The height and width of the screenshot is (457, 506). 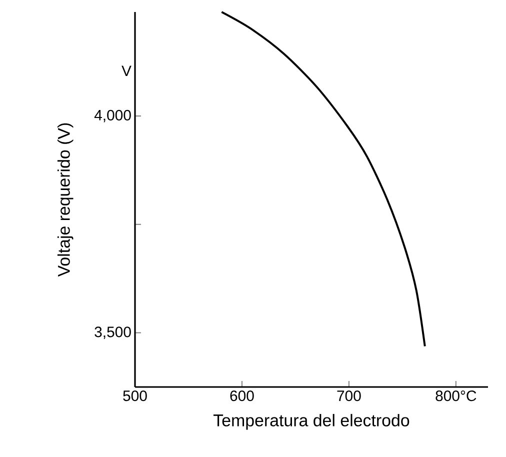 What do you see at coordinates (311, 422) in the screenshot?
I see `x-axis-title: Temperatura del electrodo` at bounding box center [311, 422].